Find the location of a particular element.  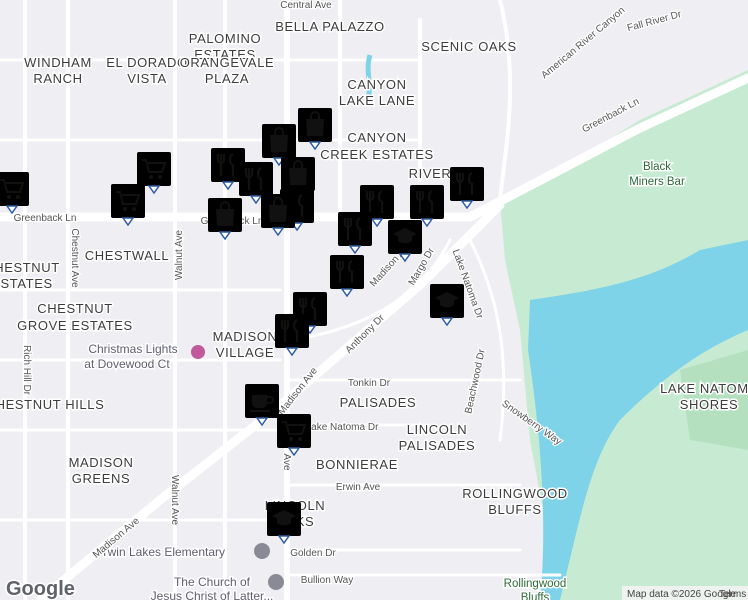

school-icon is located at coordinates (262, 551).